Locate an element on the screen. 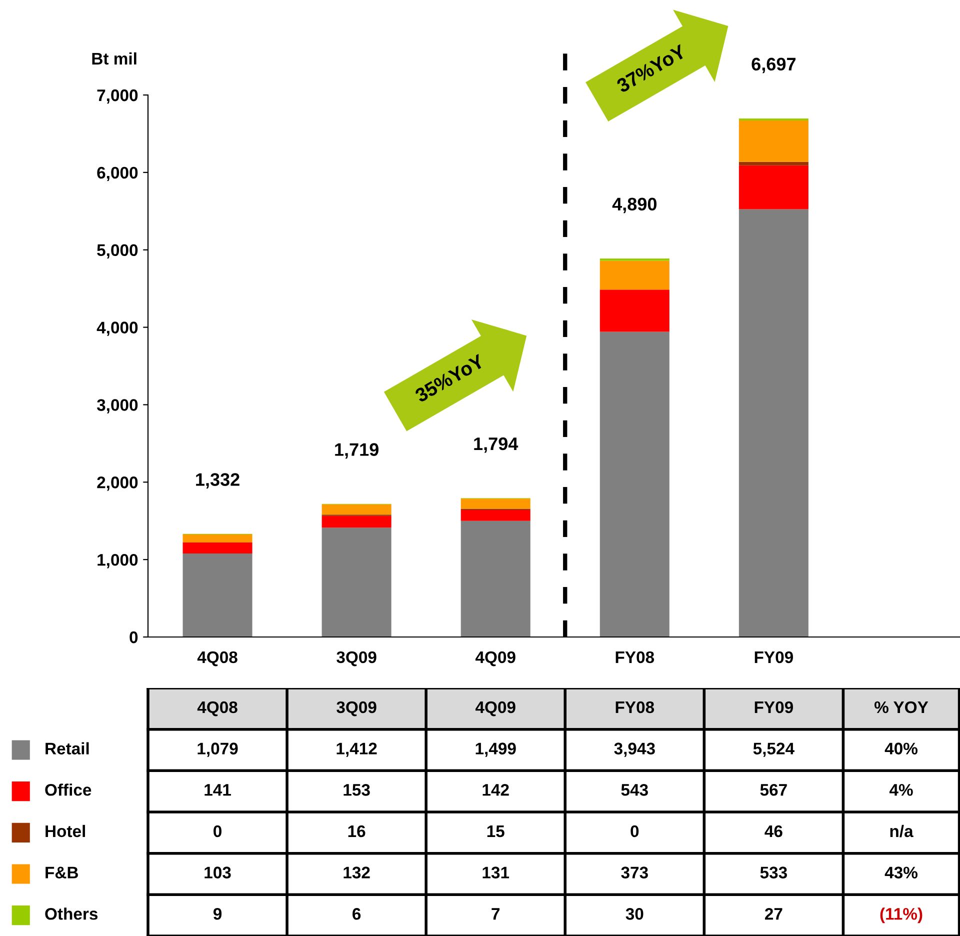 The image size is (960, 936). text: % YOY is located at coordinates (901, 707).